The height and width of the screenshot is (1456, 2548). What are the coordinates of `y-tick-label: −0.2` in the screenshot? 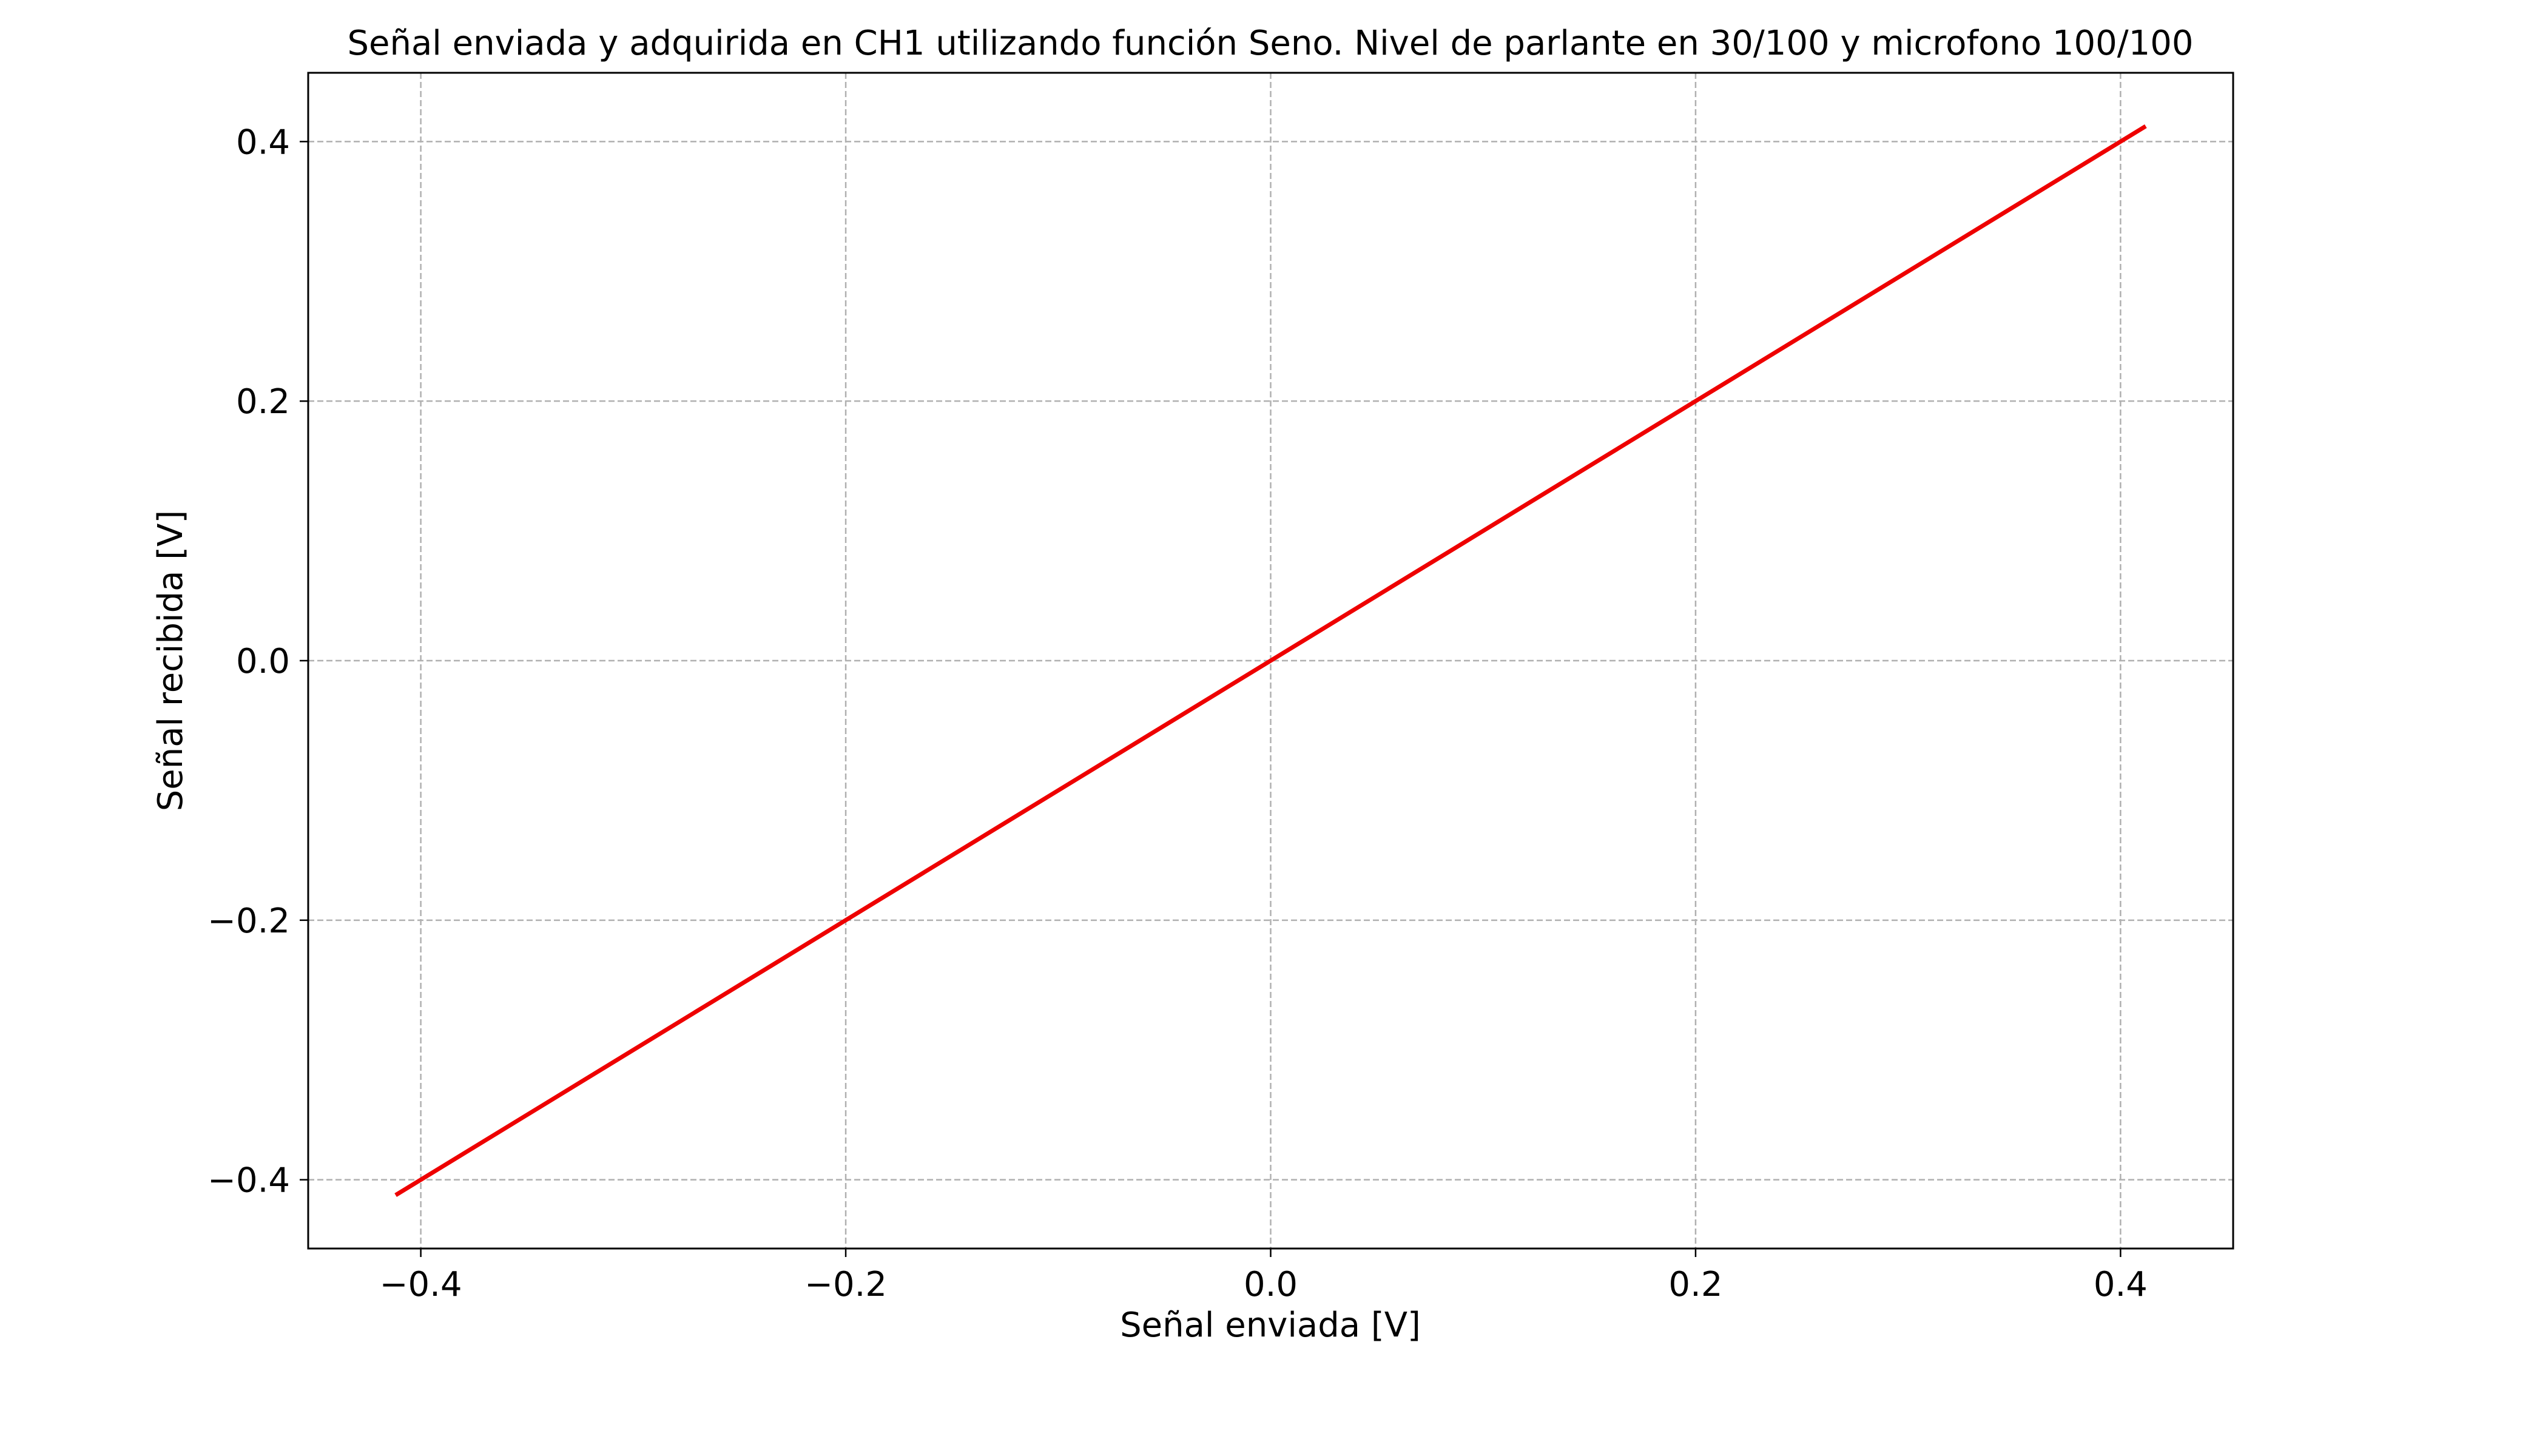 It's located at (248, 921).